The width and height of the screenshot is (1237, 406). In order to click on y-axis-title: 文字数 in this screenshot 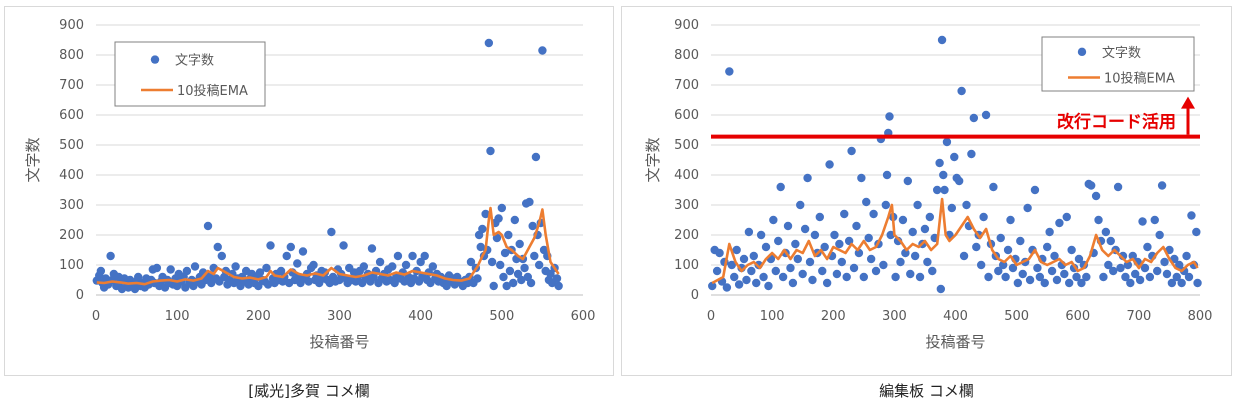, I will do `click(33, 159)`.